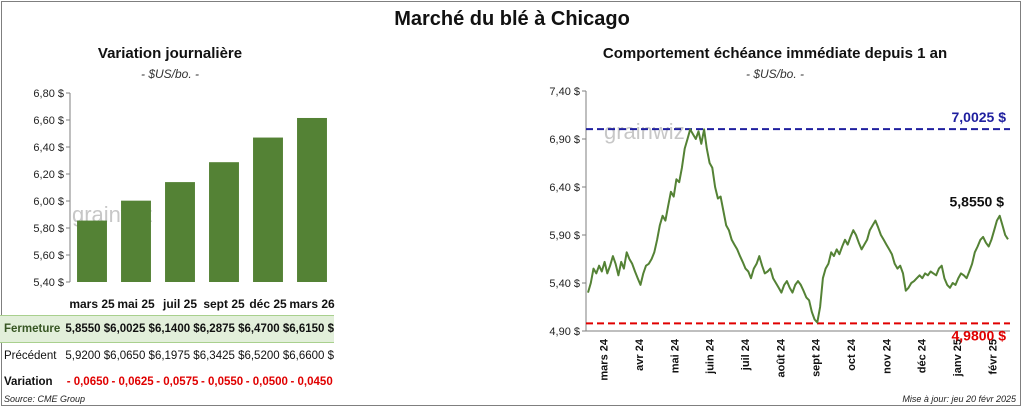 This screenshot has width=1024, height=409. What do you see at coordinates (28, 382) in the screenshot?
I see `row-label: Variation` at bounding box center [28, 382].